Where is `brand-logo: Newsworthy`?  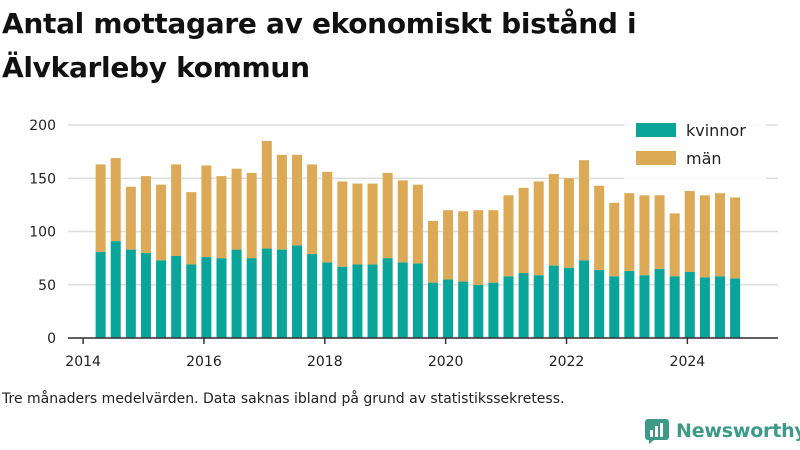 brand-logo: Newsworthy is located at coordinates (722, 431).